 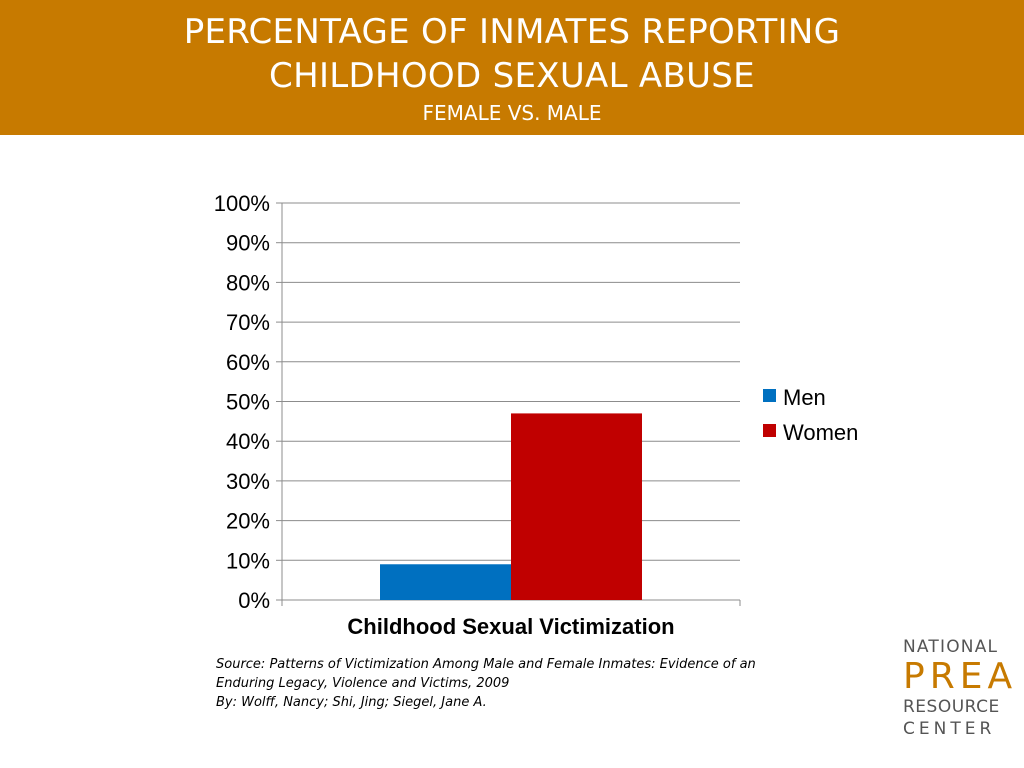 What do you see at coordinates (960, 676) in the screenshot?
I see `logo-line-prea: PREA` at bounding box center [960, 676].